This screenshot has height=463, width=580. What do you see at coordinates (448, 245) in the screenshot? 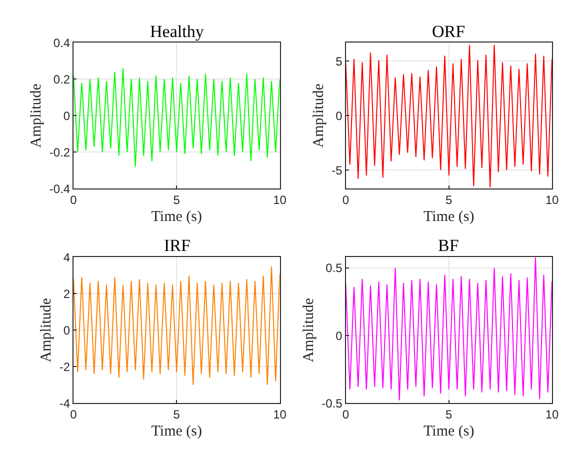
I see `chart-title: BF` at bounding box center [448, 245].